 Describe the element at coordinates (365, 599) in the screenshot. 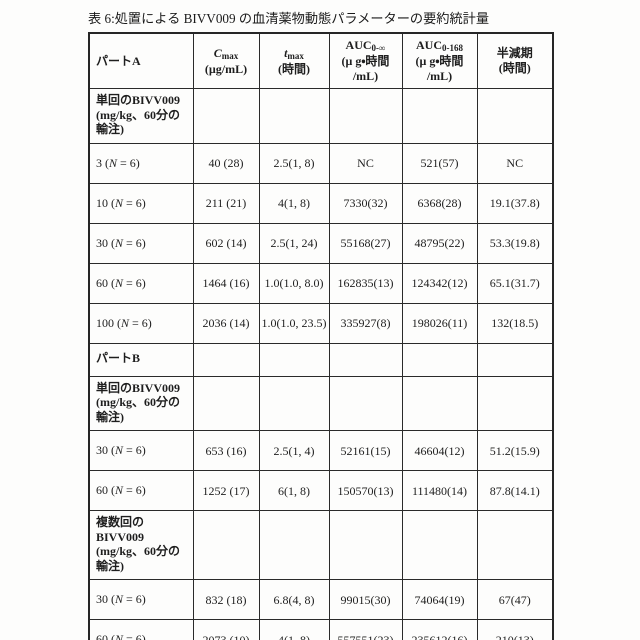

I see `value-cell: 99015(30)` at that location.